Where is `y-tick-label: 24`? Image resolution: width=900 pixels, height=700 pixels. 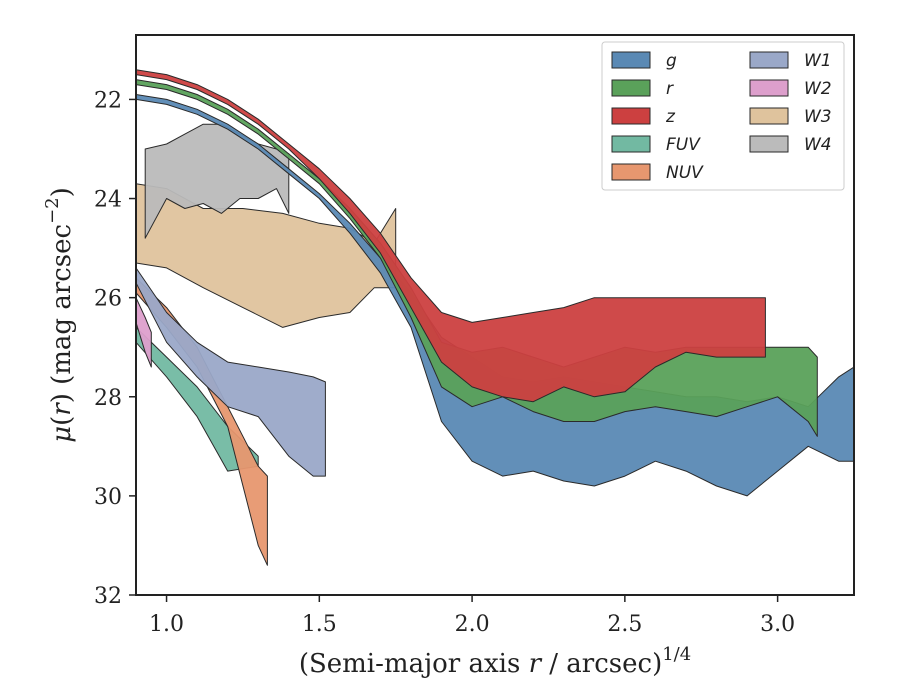
y-tick-label: 24 is located at coordinates (108, 200).